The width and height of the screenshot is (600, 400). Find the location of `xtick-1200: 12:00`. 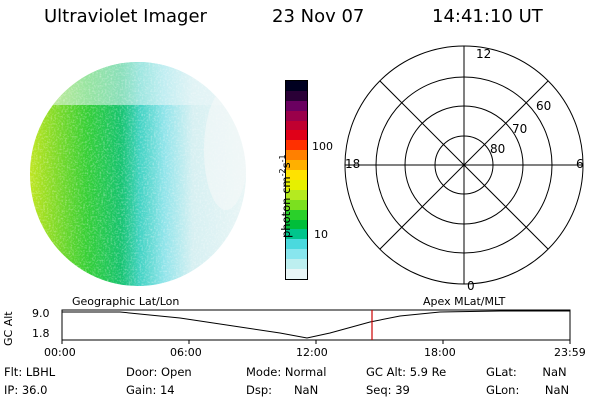

xtick-1200: 12:00 is located at coordinates (312, 352).